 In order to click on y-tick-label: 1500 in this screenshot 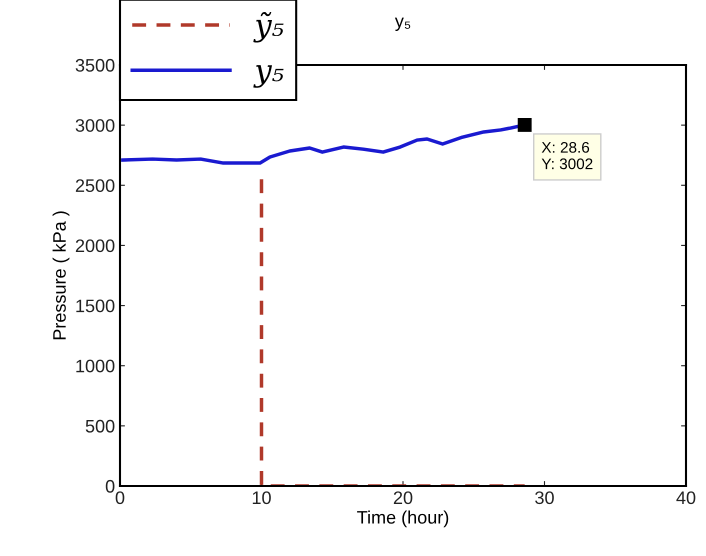, I will do `click(95, 306)`.